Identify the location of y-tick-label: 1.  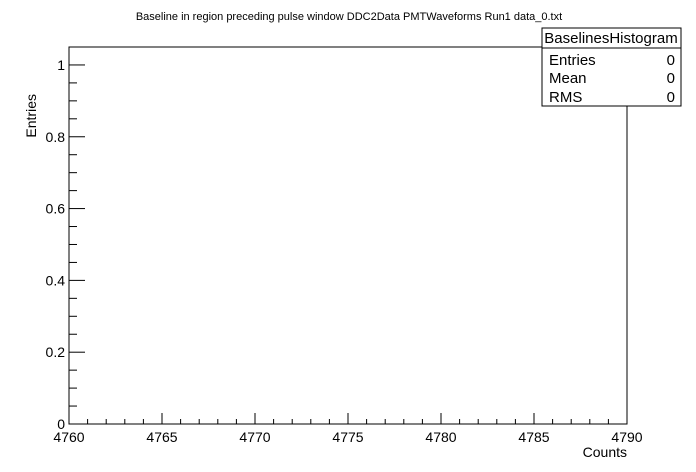
(61, 65).